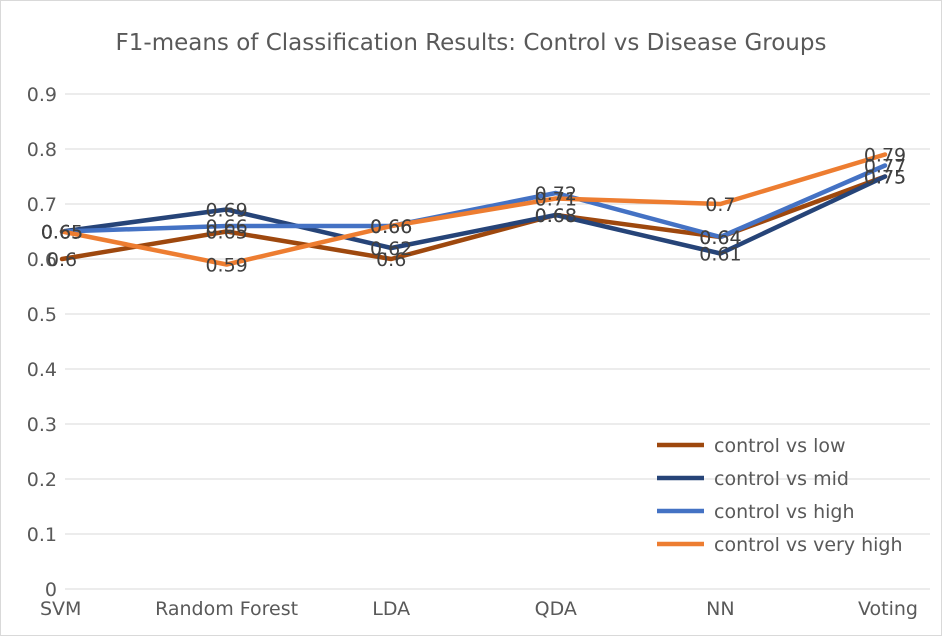 The width and height of the screenshot is (942, 636). What do you see at coordinates (808, 545) in the screenshot?
I see `legend-label: control vs very high` at bounding box center [808, 545].